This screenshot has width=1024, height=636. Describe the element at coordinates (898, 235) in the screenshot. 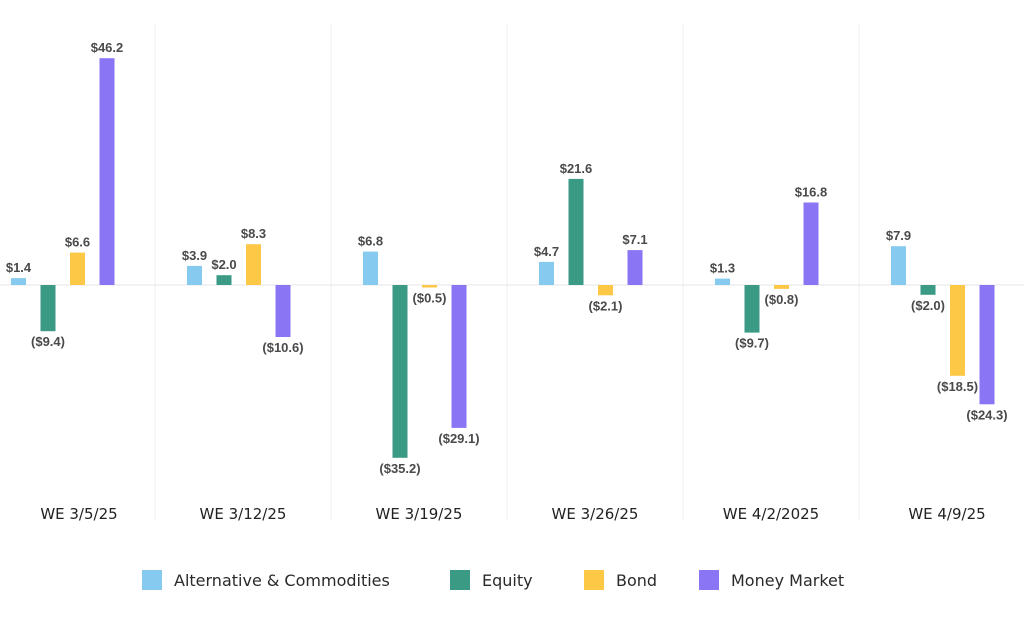

I see `value-label-alternative-commodities-we-4-9-25: $7.9` at that location.